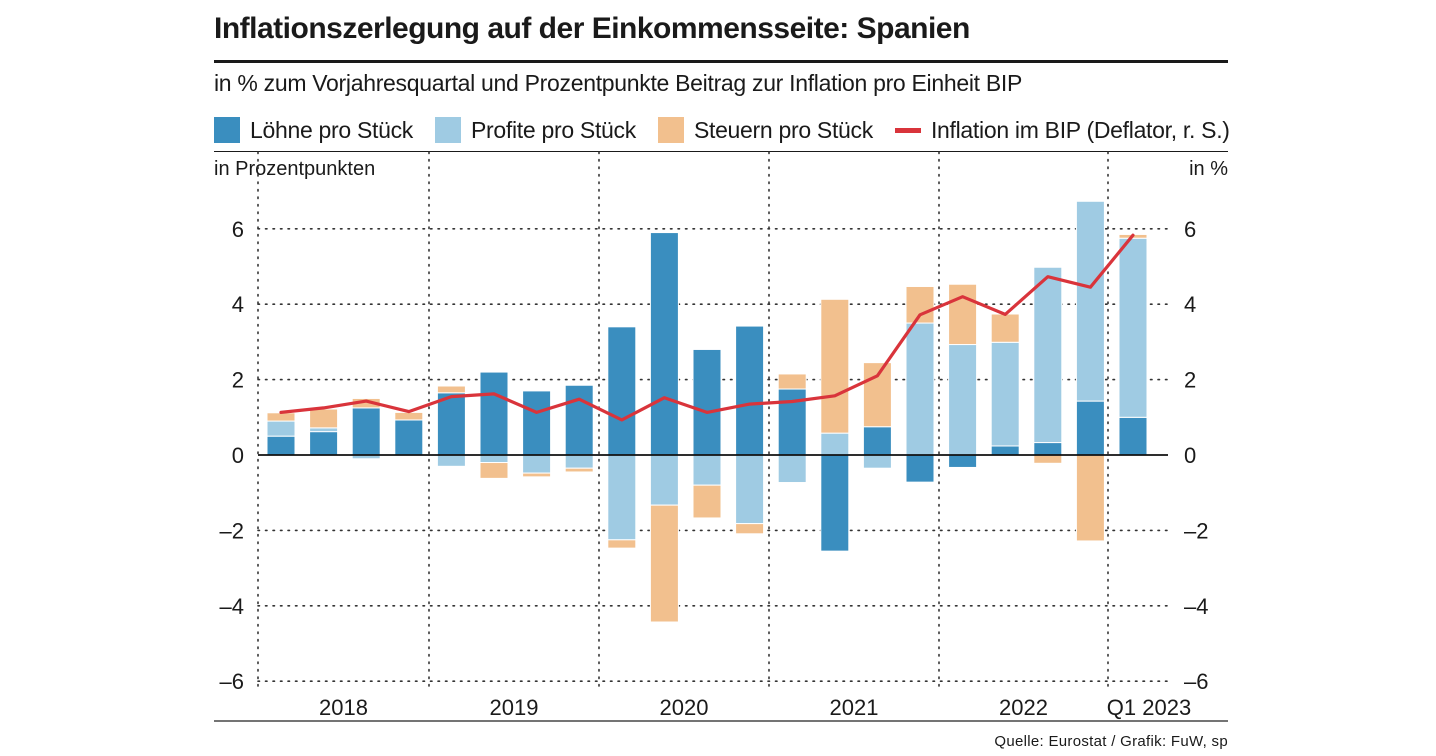 The height and width of the screenshot is (756, 1436). What do you see at coordinates (854, 707) in the screenshot?
I see `x-tick-year: 2021` at bounding box center [854, 707].